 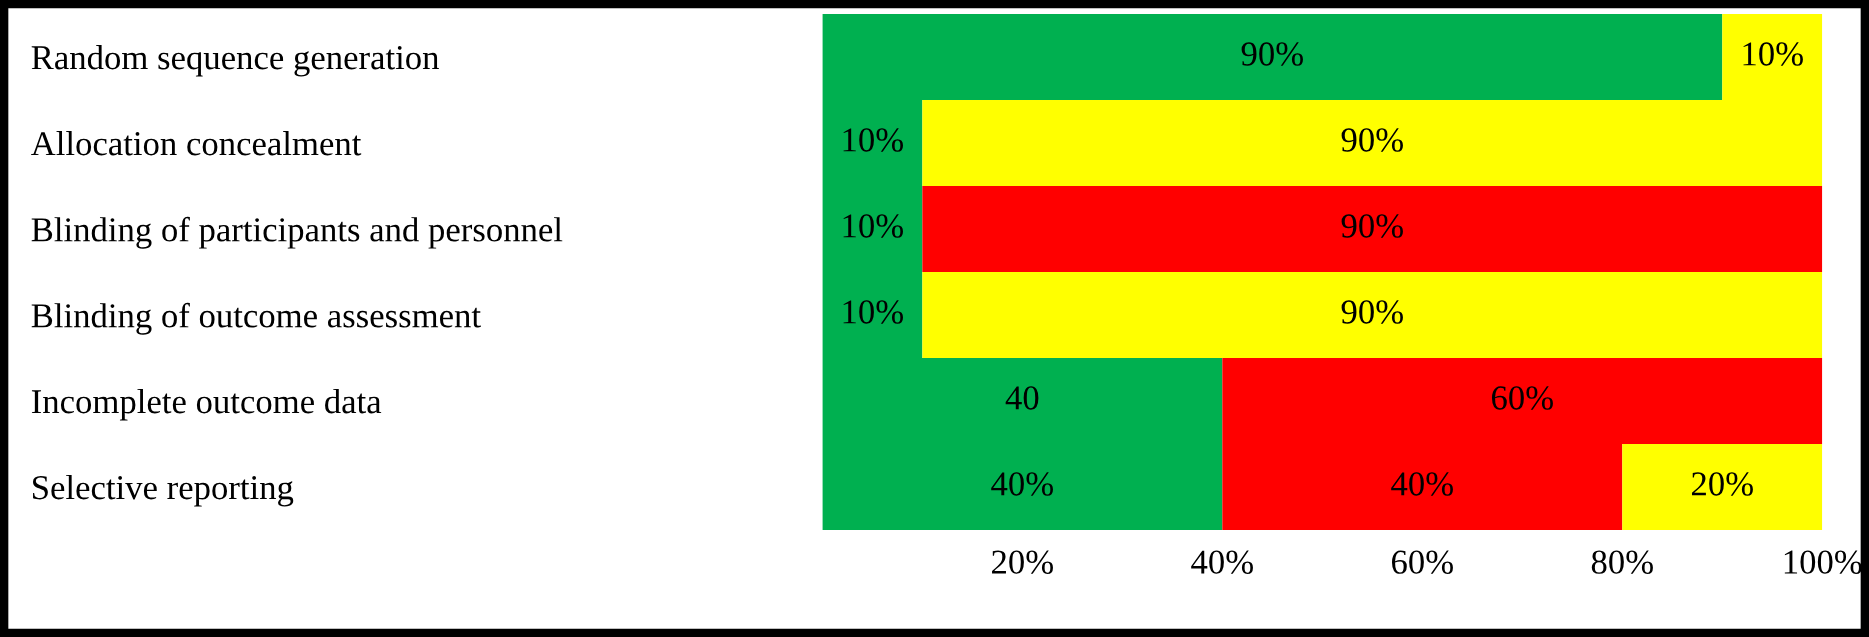 I want to click on x-tick-label: 60%, so click(x=1422, y=562).